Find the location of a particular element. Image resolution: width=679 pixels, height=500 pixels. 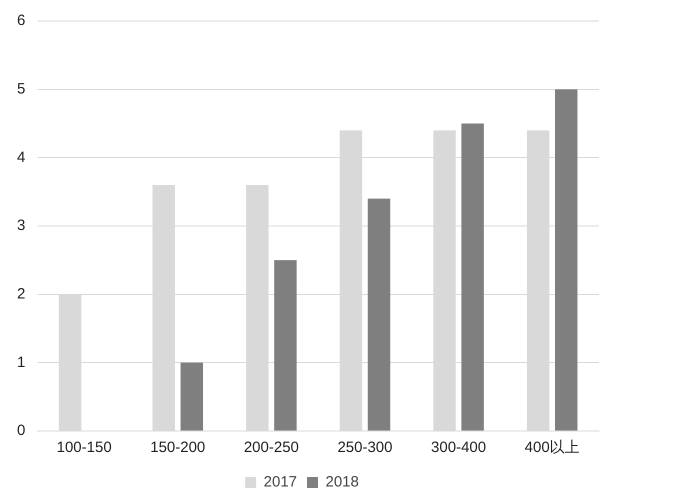

x-tick-label: 100-150 is located at coordinates (84, 447).